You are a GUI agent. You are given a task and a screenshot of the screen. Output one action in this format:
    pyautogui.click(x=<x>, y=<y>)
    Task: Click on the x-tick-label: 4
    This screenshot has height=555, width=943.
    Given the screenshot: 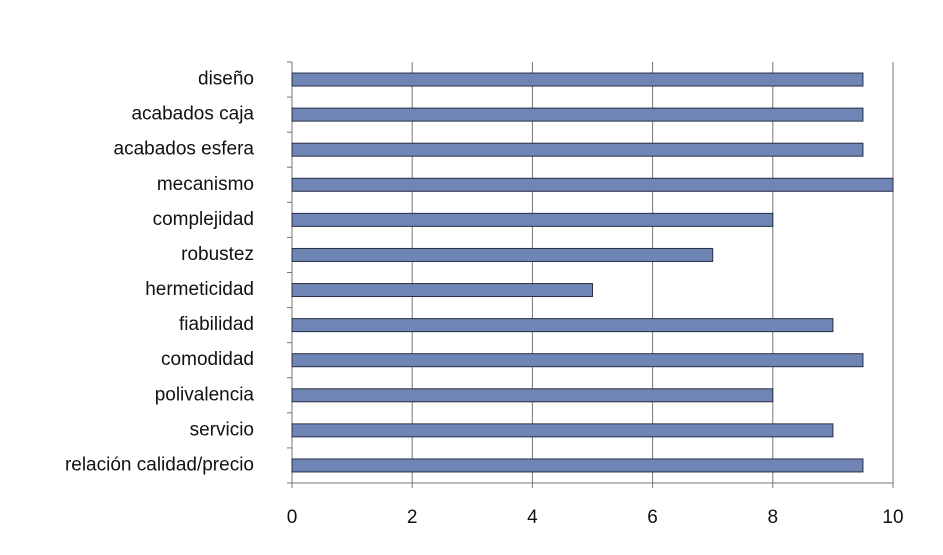 What is the action you would take?
    pyautogui.click(x=532, y=517)
    